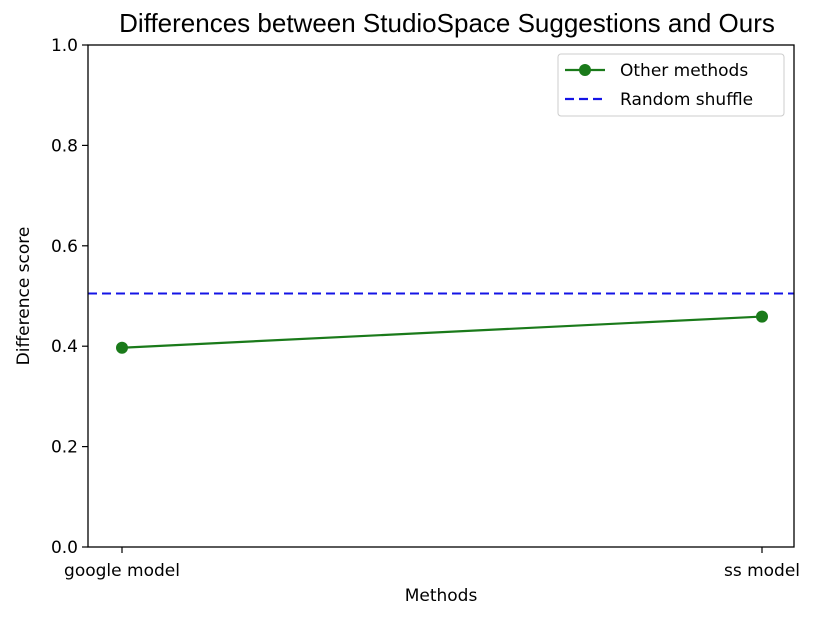 This screenshot has width=818, height=625. What do you see at coordinates (122, 347) in the screenshot?
I see `data-point-google-model` at bounding box center [122, 347].